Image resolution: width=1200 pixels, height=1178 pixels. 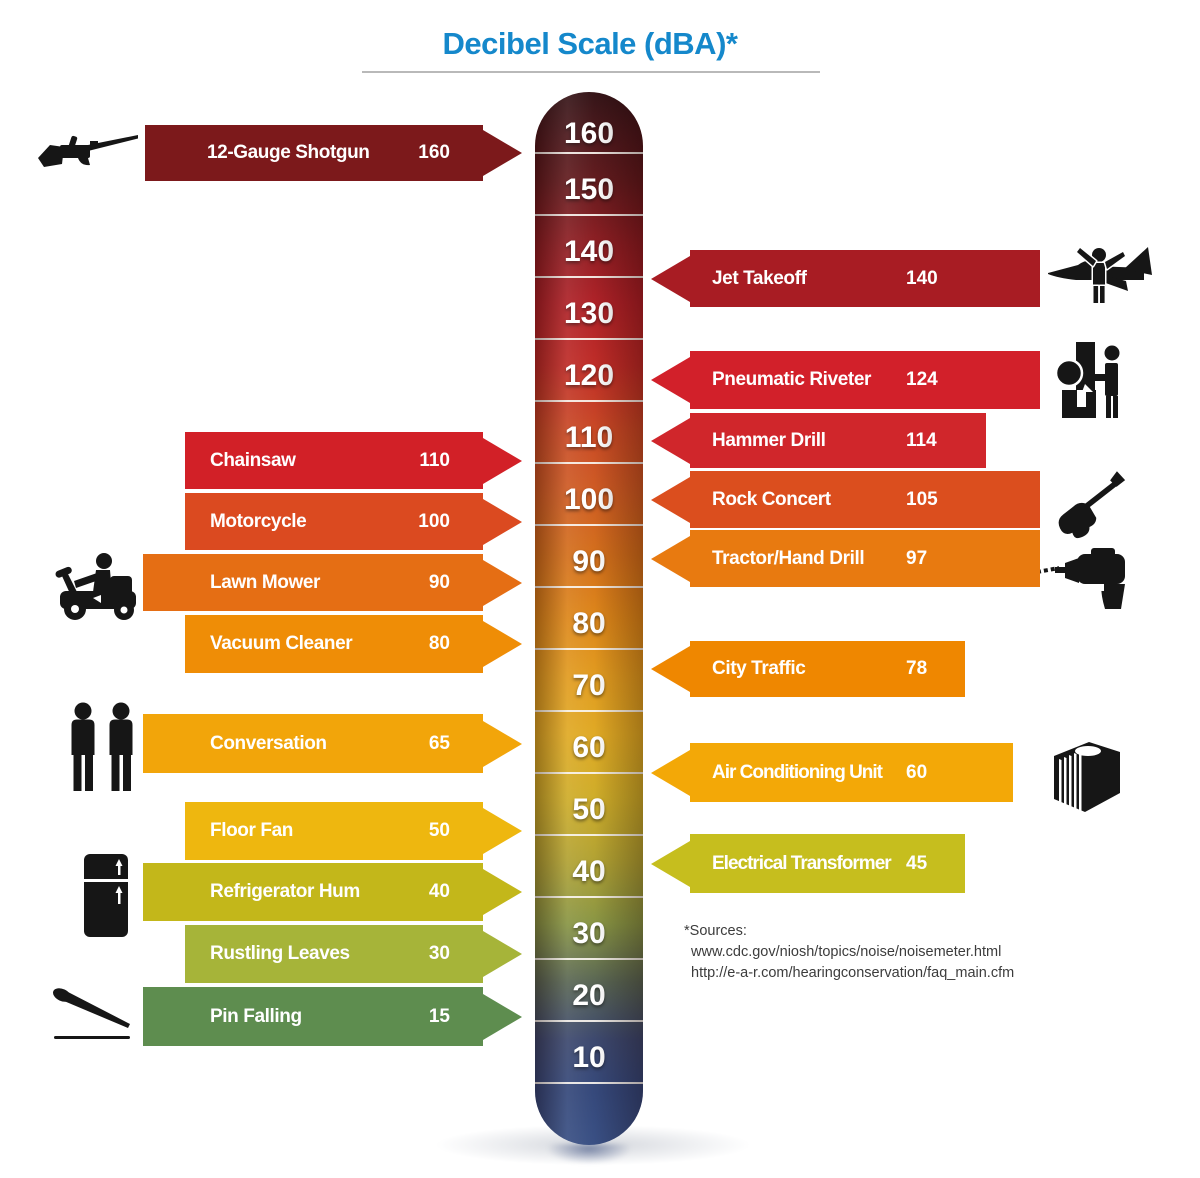 I want to click on bar-rustling-leaves: Rustling Leaves 30, so click(x=353, y=954).